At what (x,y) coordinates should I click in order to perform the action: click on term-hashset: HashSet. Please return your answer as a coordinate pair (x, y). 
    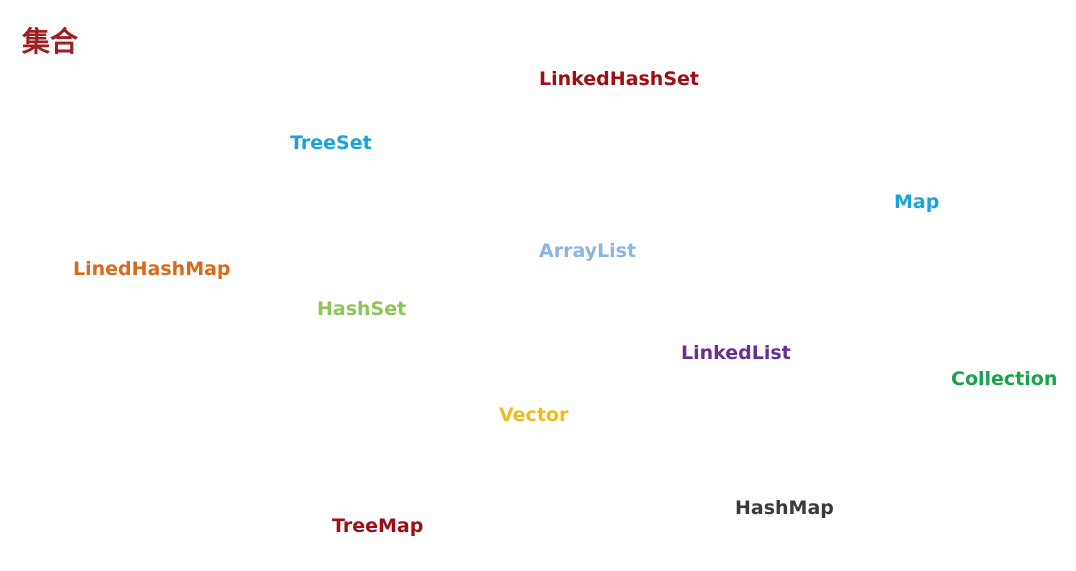
    Looking at the image, I should click on (362, 309).